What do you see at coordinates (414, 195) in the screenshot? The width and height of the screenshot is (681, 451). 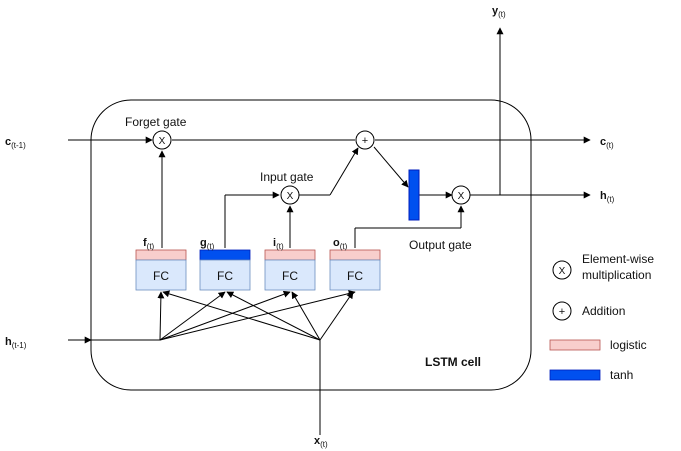 I see `tanh-block` at bounding box center [414, 195].